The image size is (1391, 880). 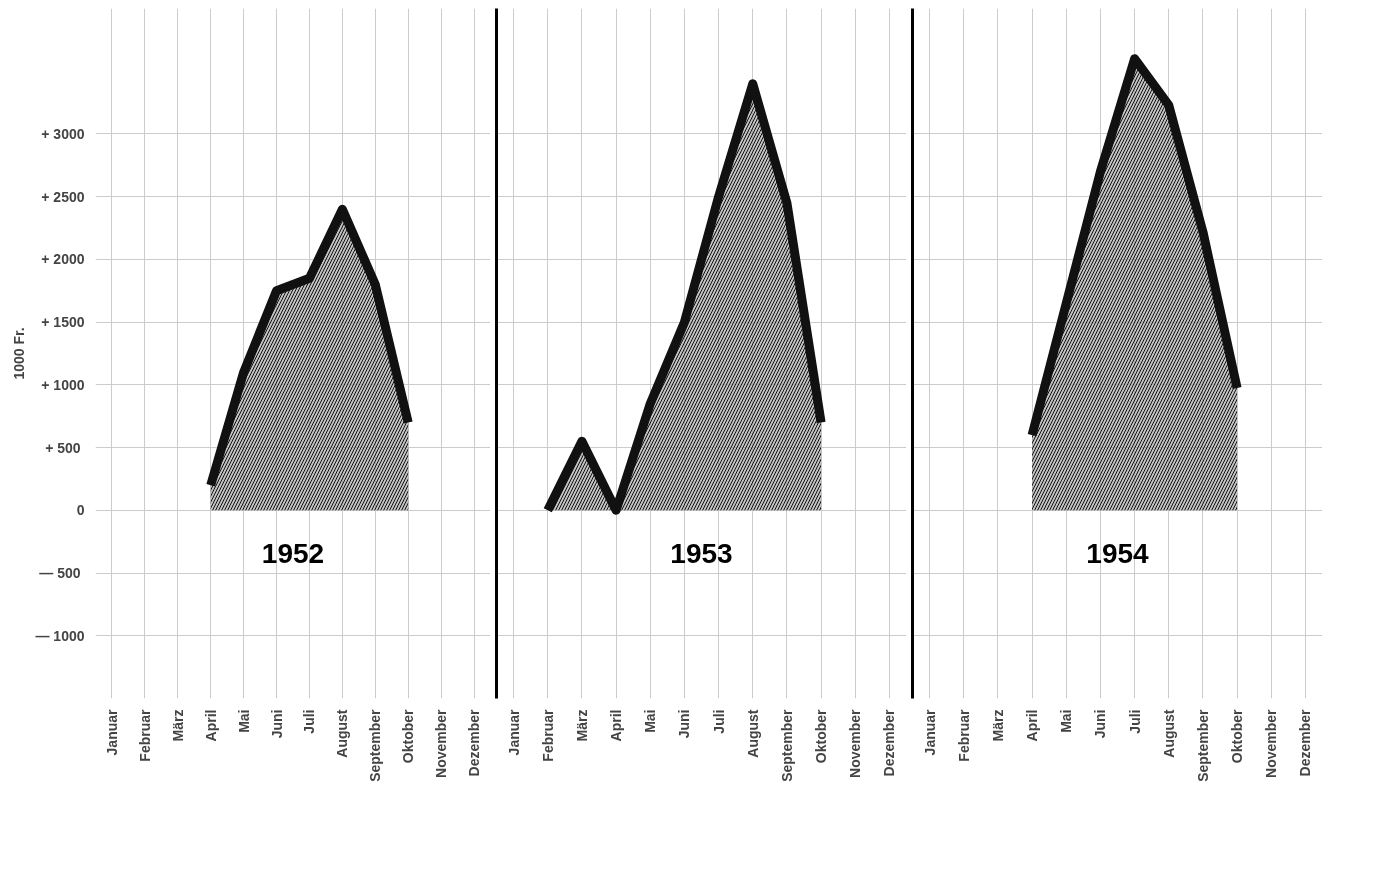 I want to click on text: 1954, so click(x=1118, y=554).